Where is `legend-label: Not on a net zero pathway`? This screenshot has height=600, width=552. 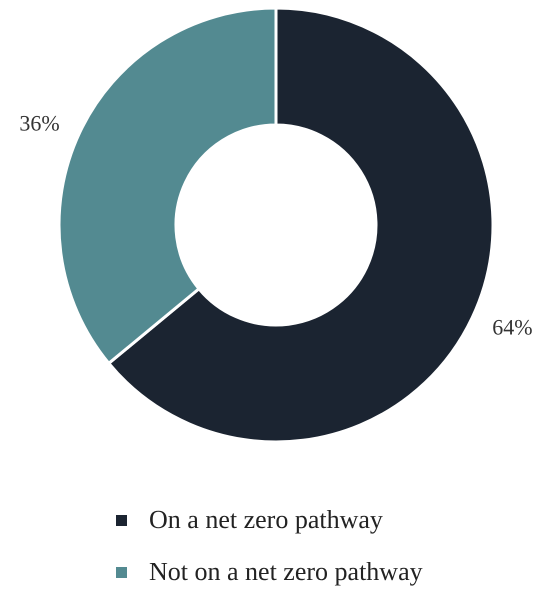 legend-label: Not on a net zero pathway is located at coordinates (286, 572).